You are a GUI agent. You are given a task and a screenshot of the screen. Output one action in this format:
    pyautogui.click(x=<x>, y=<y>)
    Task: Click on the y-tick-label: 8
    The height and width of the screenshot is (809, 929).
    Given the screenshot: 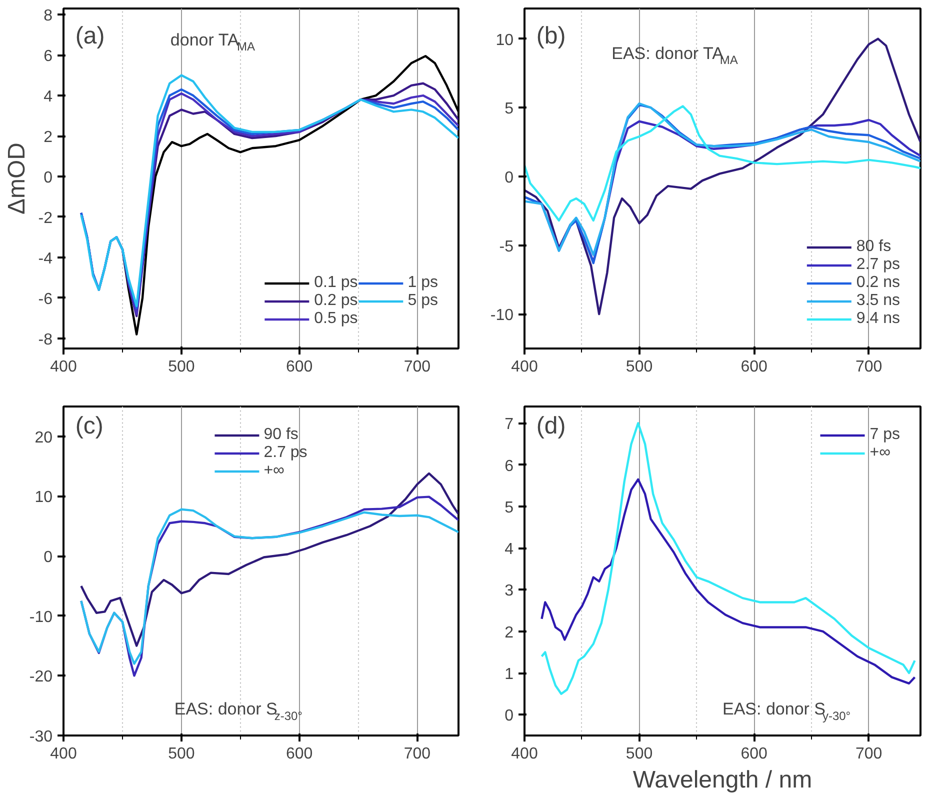 What is the action you would take?
    pyautogui.click(x=48, y=16)
    